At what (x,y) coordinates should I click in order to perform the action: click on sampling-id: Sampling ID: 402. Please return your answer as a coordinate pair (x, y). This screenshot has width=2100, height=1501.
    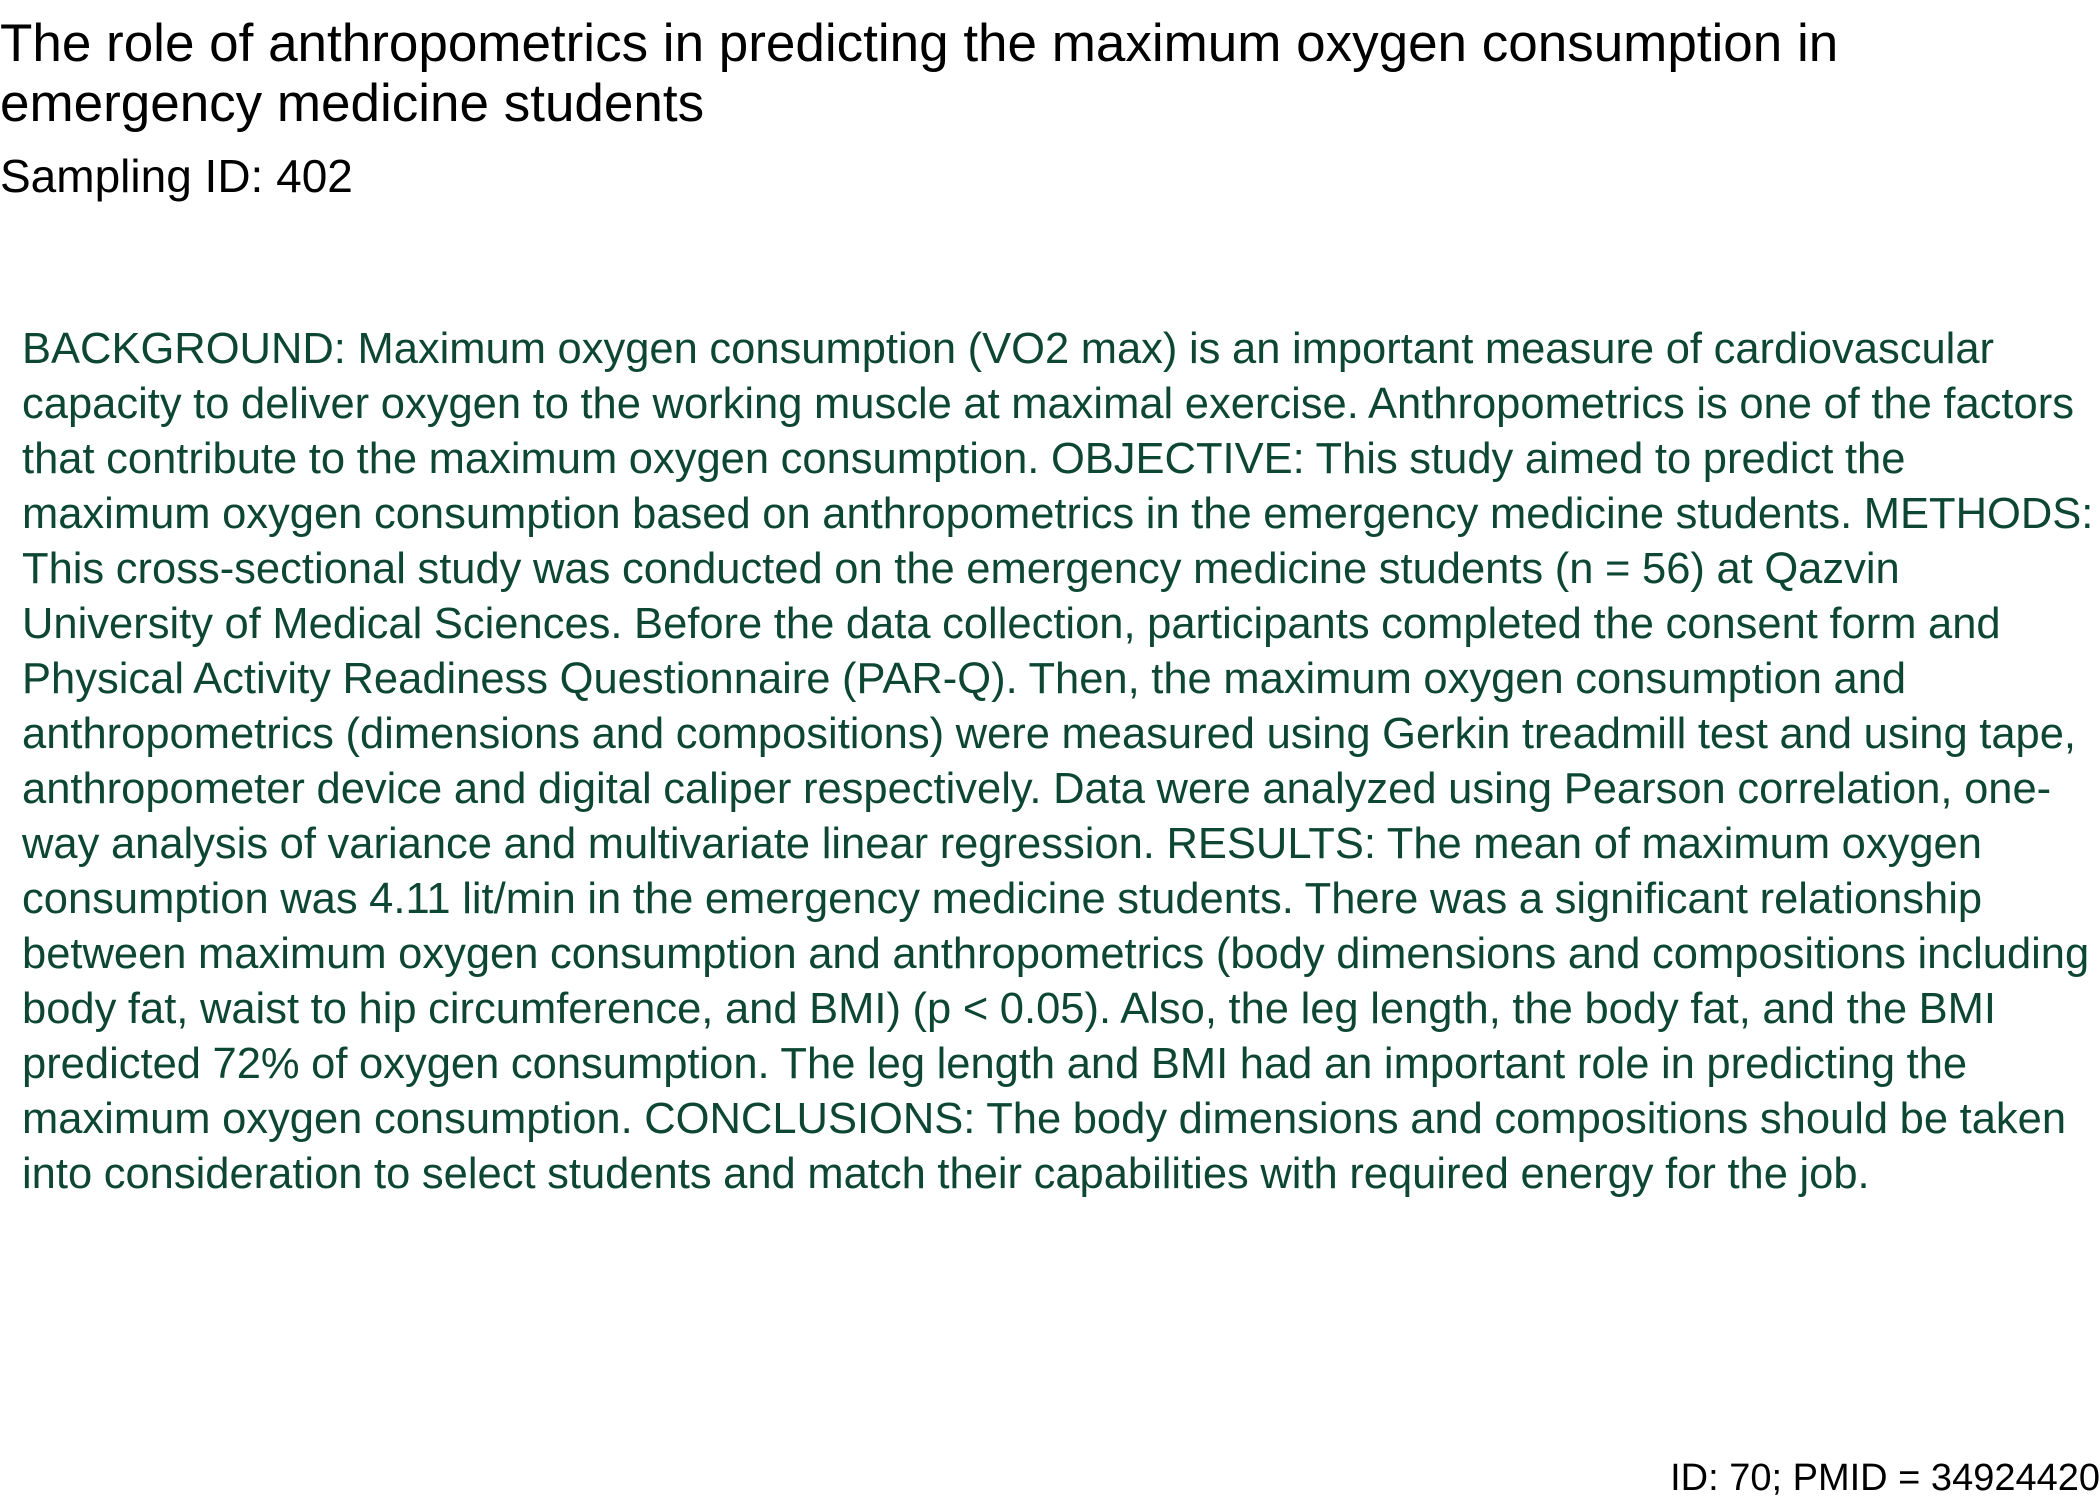
    Looking at the image, I should click on (176, 176).